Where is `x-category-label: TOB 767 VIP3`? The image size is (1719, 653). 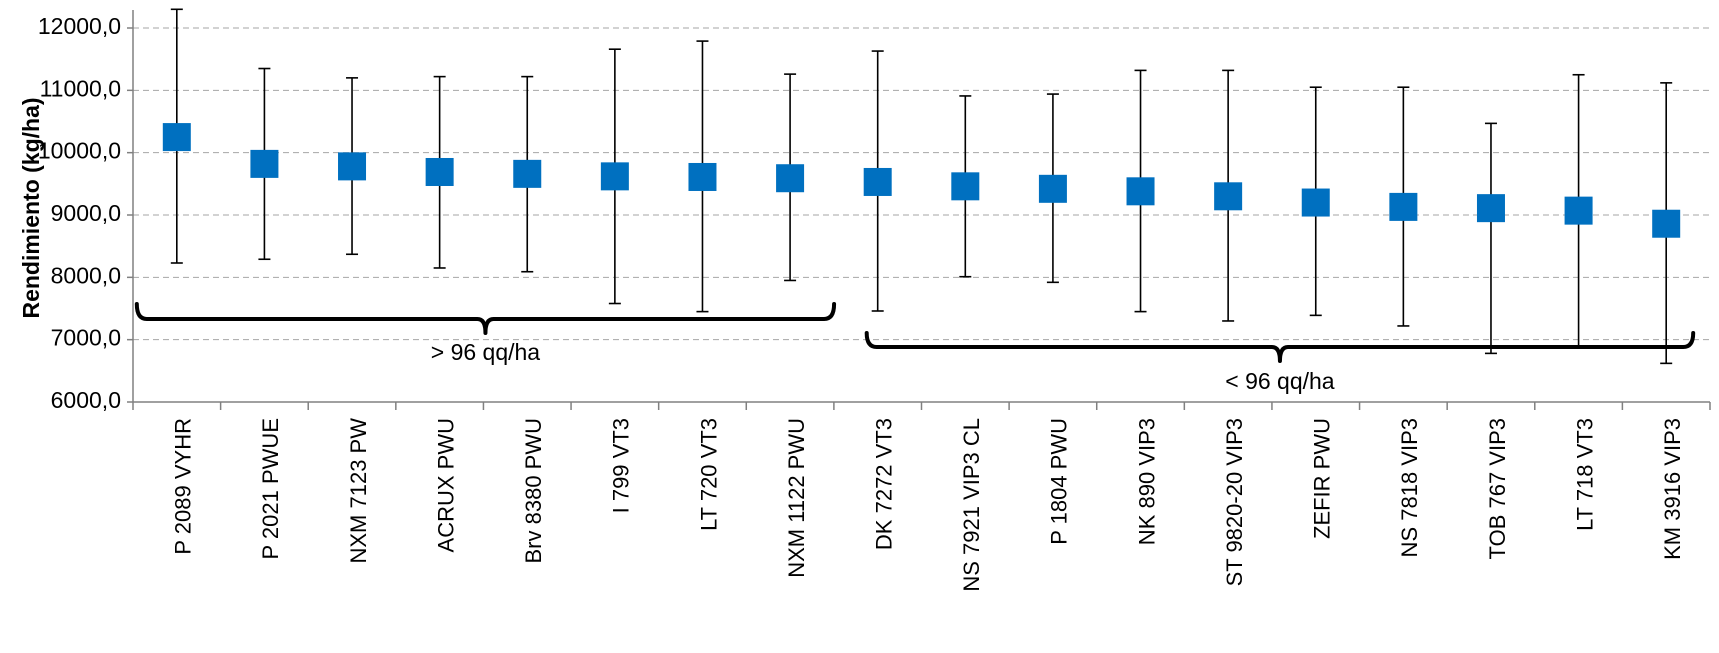 x-category-label: TOB 767 VIP3 is located at coordinates (1497, 488).